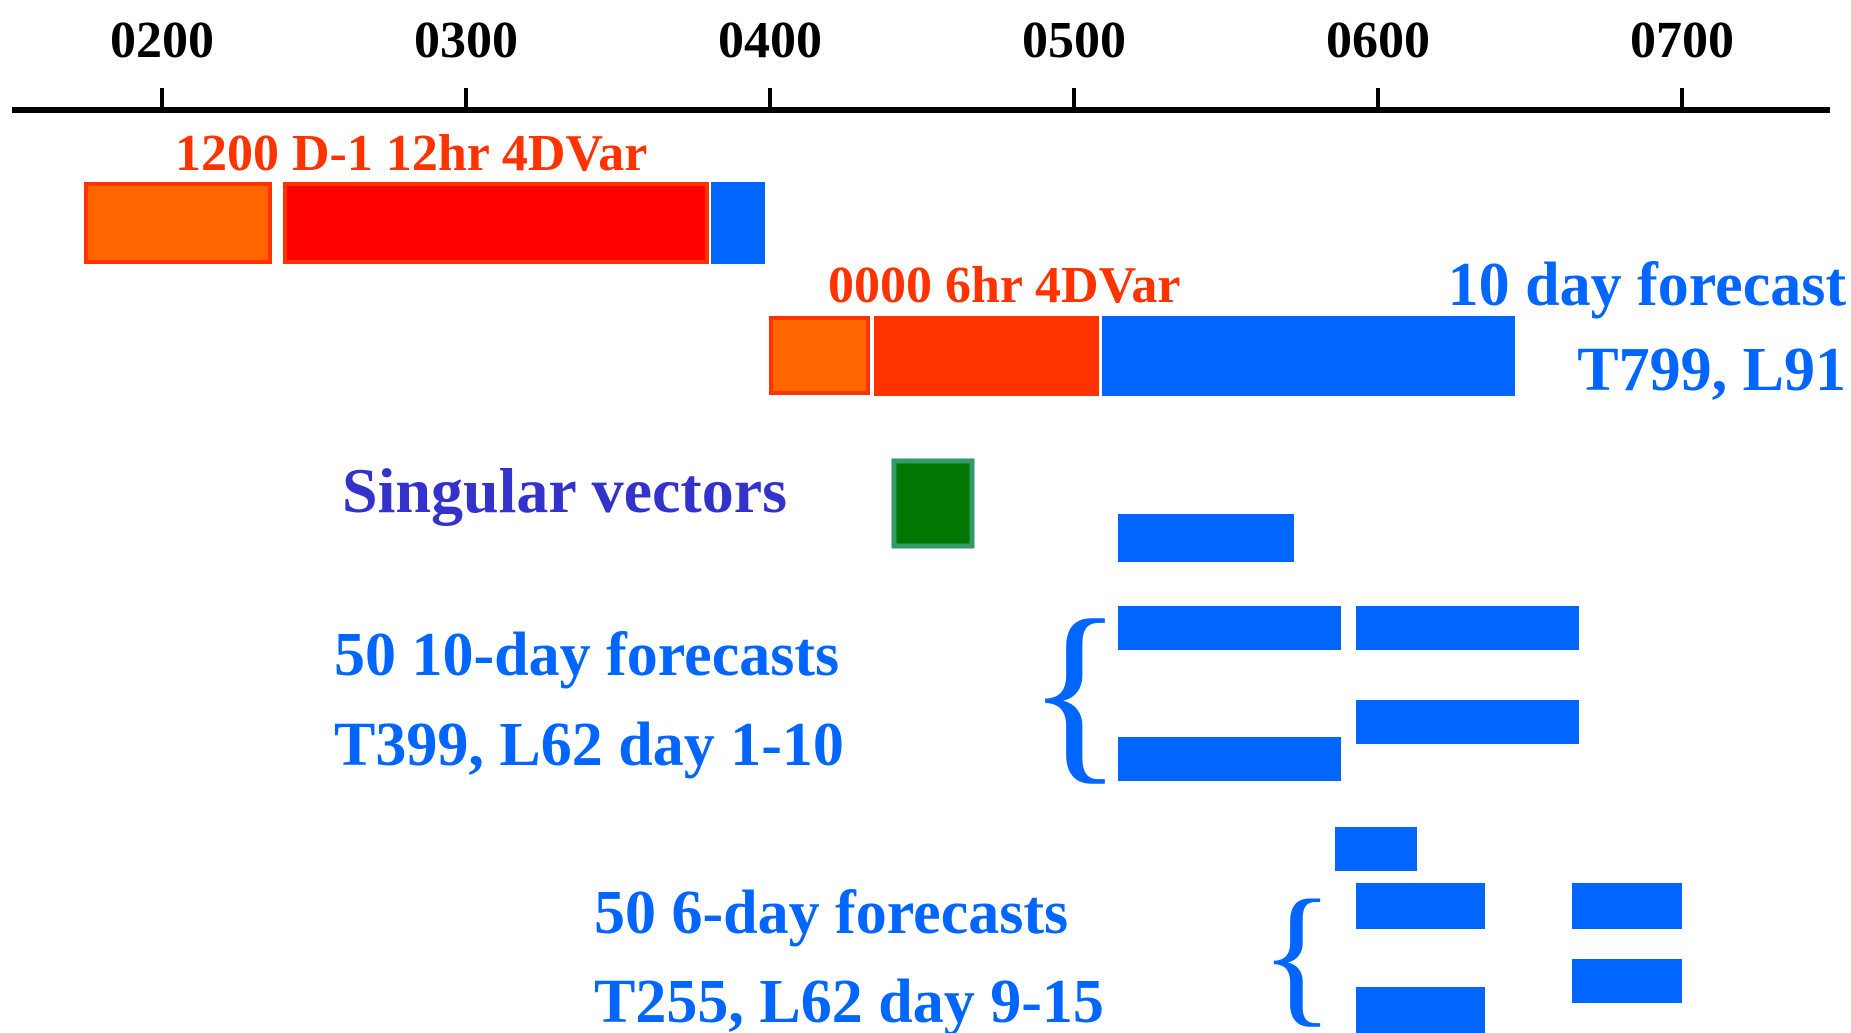 Image resolution: width=1851 pixels, height=1033 pixels. I want to click on ens6-label-line1: 50 6-day forecasts, so click(831, 913).